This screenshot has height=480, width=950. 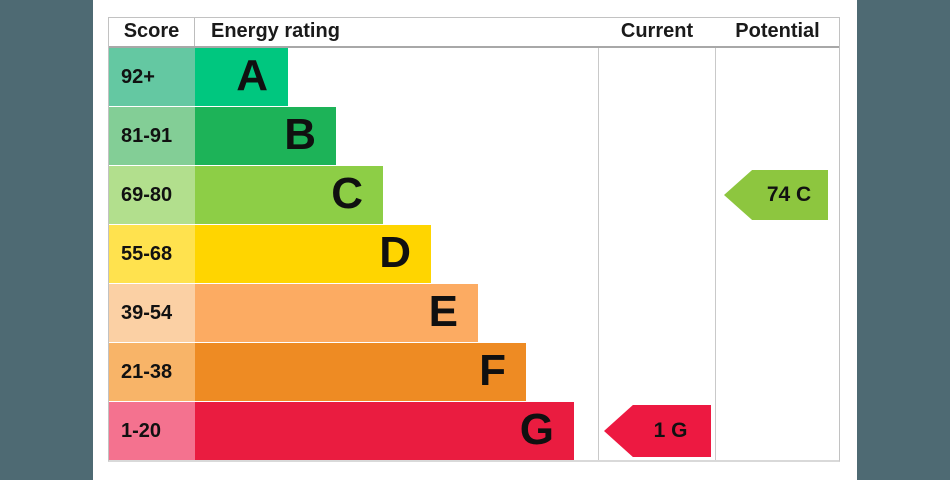 What do you see at coordinates (252, 75) in the screenshot?
I see `band-letter-a: A` at bounding box center [252, 75].